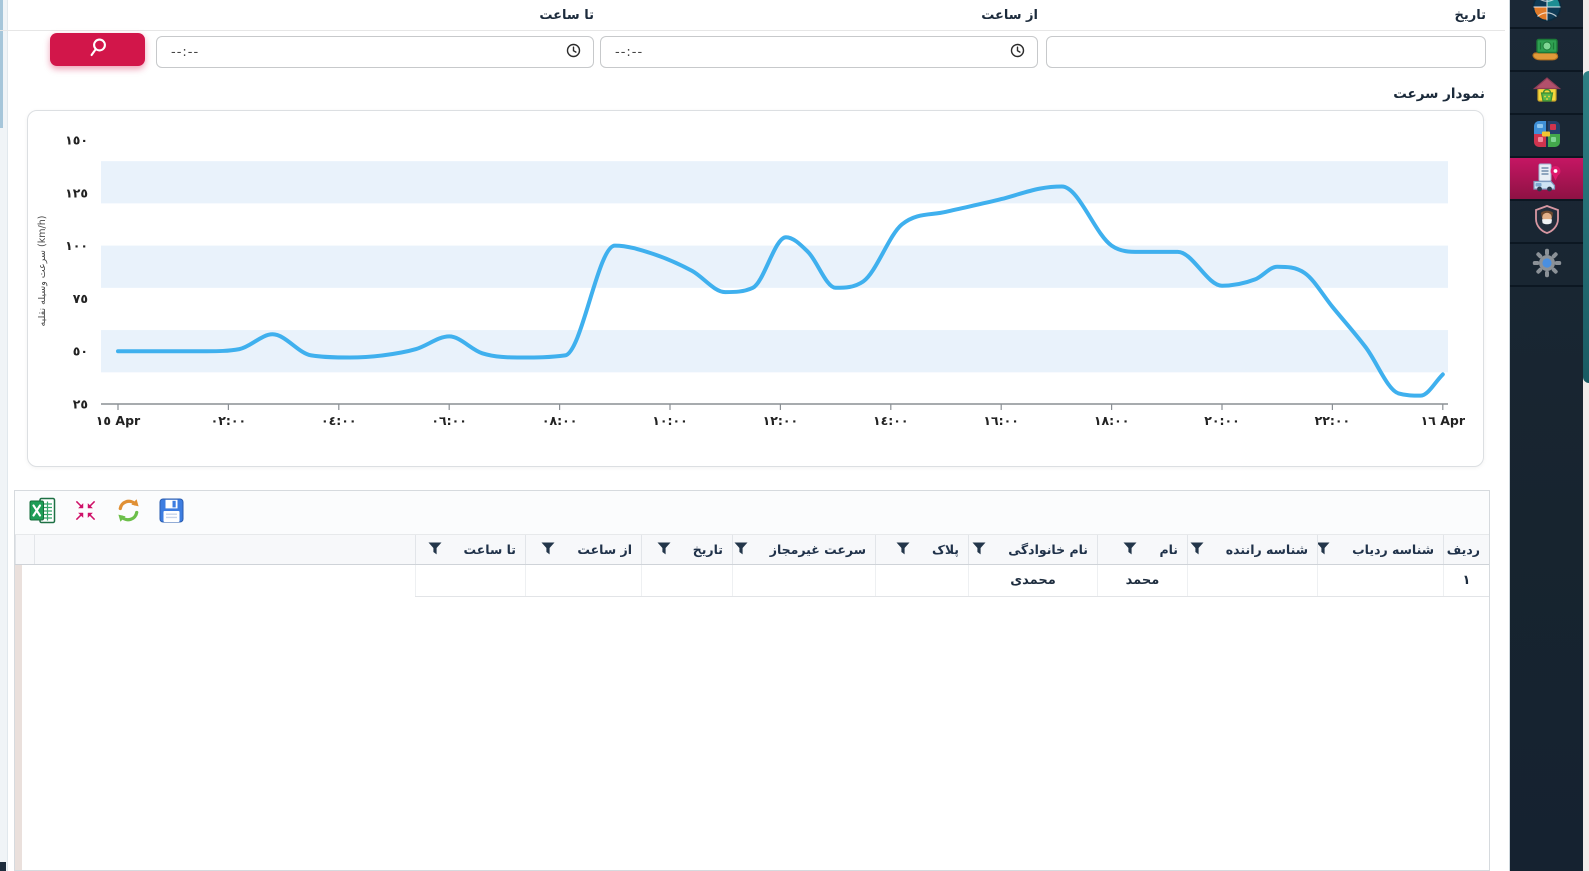 Image resolution: width=1589 pixels, height=871 pixels. I want to click on save-button, so click(171, 512).